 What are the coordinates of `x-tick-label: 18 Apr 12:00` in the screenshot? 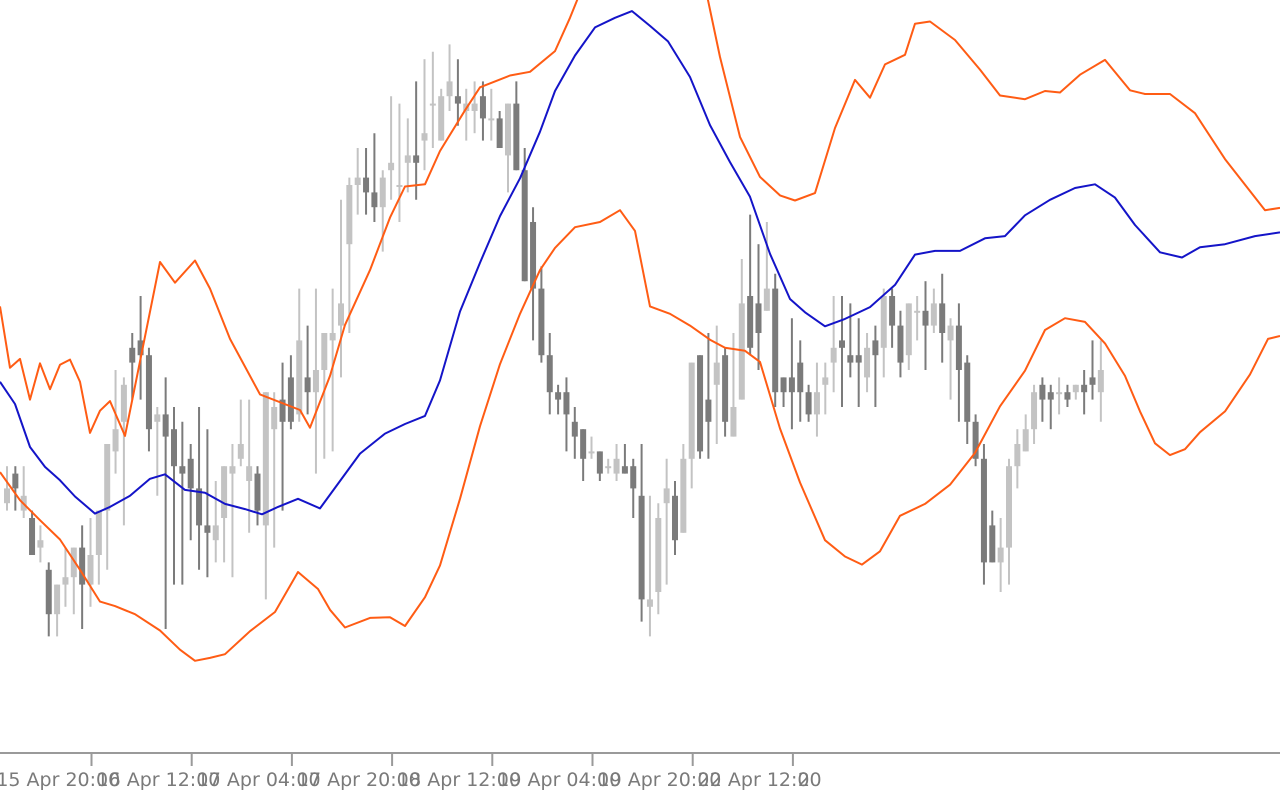 It's located at (459, 780).